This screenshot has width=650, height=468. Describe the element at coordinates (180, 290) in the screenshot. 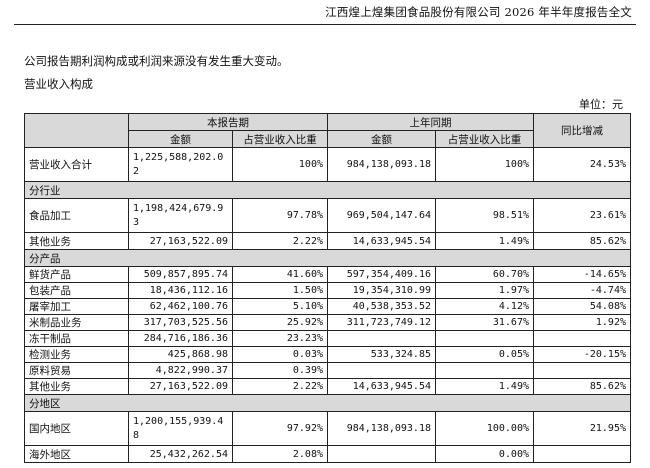

I see `current-amount: 18,436,112.16` at that location.